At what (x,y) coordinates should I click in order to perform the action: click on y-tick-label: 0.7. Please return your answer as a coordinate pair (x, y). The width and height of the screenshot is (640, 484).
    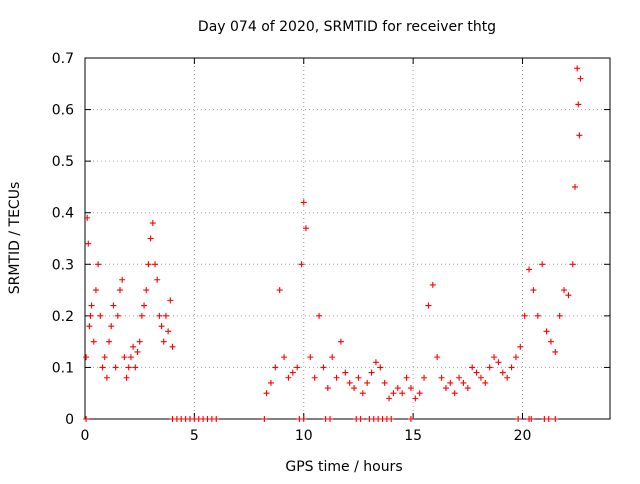
    Looking at the image, I should click on (63, 59).